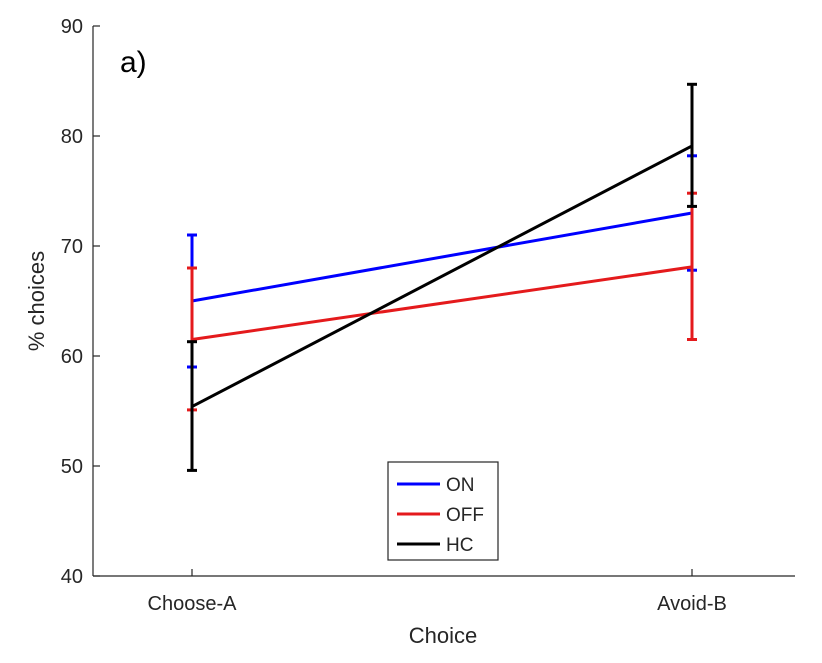 This screenshot has width=822, height=663. What do you see at coordinates (443, 511) in the screenshot?
I see `legend: ON OFF HC` at bounding box center [443, 511].